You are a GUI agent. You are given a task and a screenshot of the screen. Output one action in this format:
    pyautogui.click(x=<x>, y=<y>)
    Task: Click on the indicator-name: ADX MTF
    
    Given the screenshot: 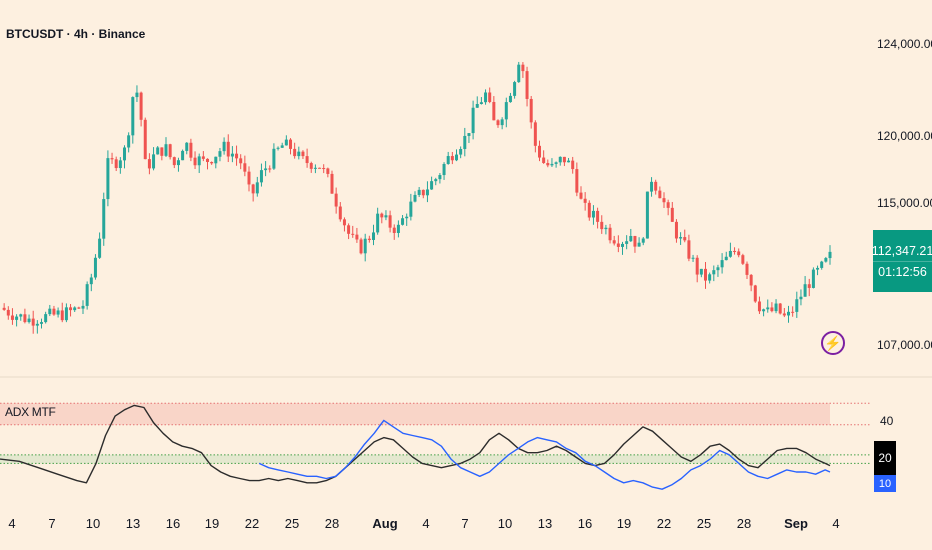 What is the action you would take?
    pyautogui.click(x=30, y=412)
    